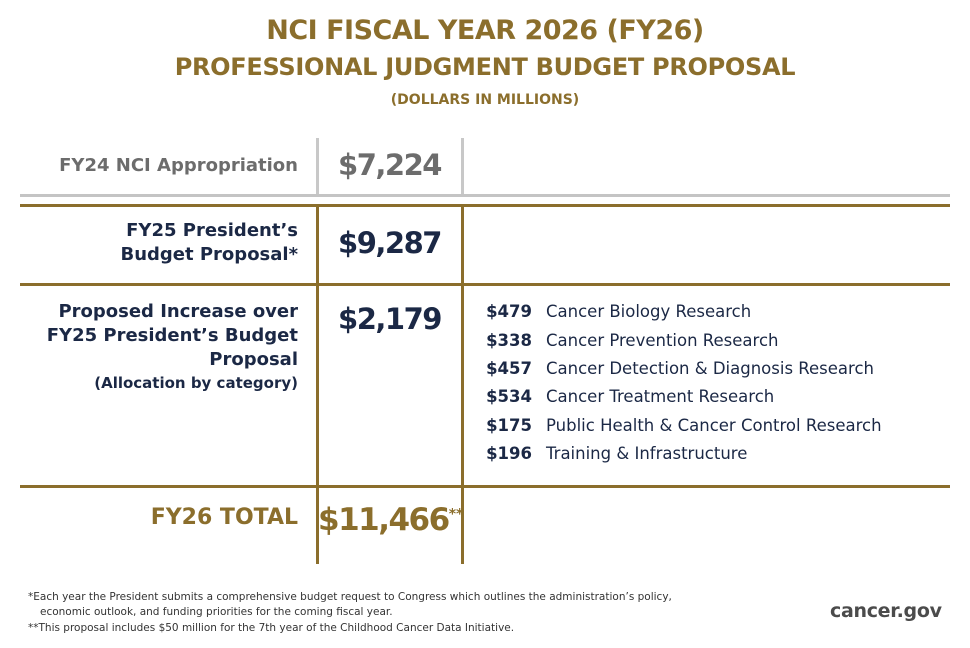 This screenshot has width=970, height=648. Describe the element at coordinates (390, 165) in the screenshot. I see `fy24-amount: $7,224` at that location.